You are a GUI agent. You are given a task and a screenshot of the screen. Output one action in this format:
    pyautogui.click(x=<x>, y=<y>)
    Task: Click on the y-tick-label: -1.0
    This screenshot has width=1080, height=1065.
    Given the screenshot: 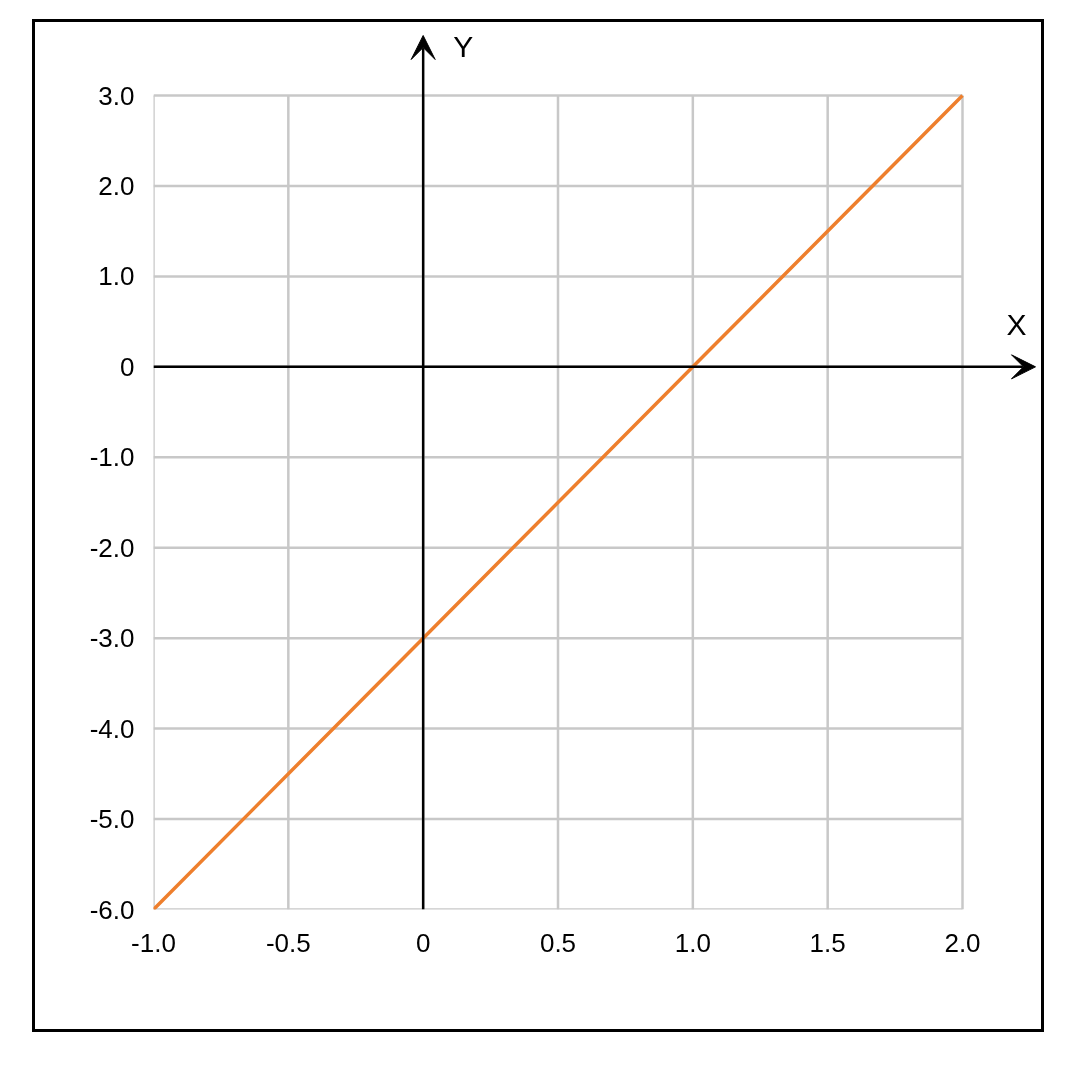 What is the action you would take?
    pyautogui.click(x=112, y=457)
    